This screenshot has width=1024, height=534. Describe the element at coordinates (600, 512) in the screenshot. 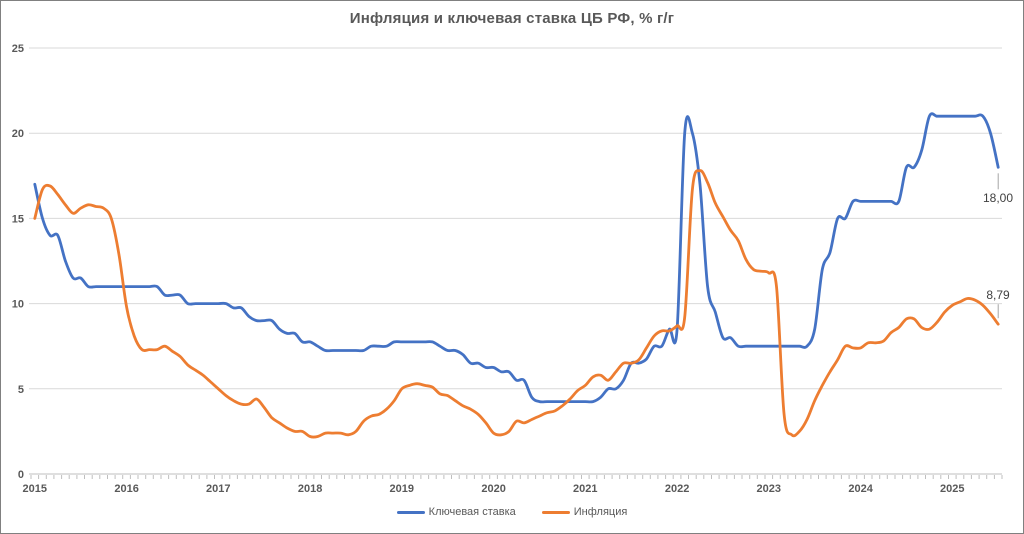

I see `legend-label-inflation: Инфляция` at that location.